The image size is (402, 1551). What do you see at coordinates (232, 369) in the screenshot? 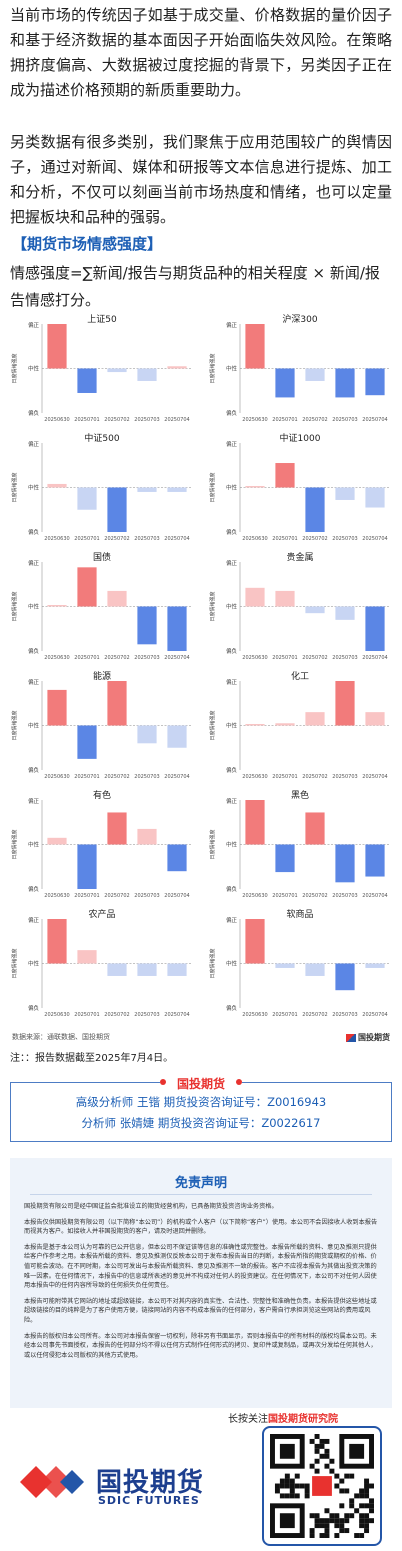
I see `y-tick-mid: 中性` at bounding box center [232, 369].